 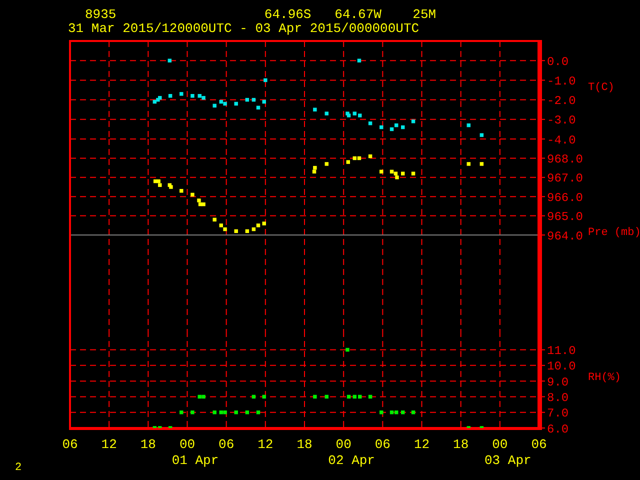 What do you see at coordinates (565, 217) in the screenshot?
I see `y-tick-label: 965.0` at bounding box center [565, 217].